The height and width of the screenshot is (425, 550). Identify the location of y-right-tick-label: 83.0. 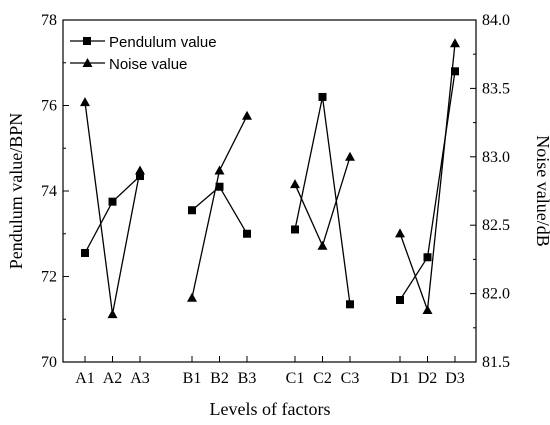
(496, 157).